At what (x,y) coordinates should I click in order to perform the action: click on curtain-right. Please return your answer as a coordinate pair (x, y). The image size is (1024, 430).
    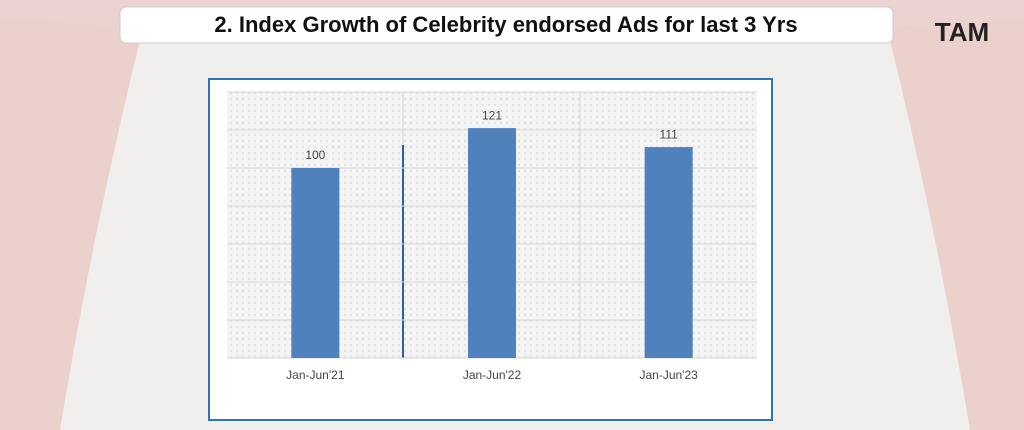
    Looking at the image, I should click on (952, 215).